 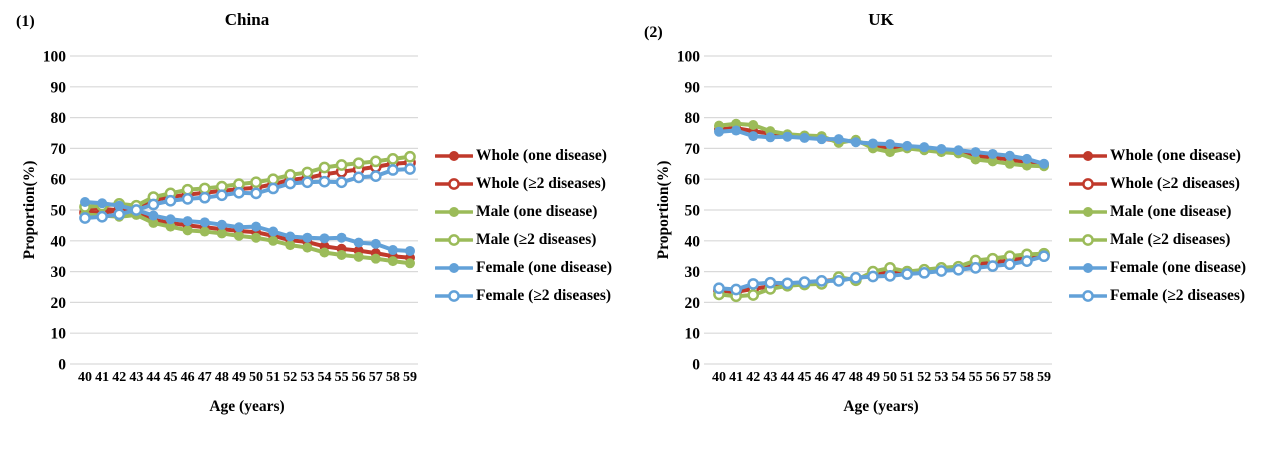 I want to click on y-tick-label: 0, so click(x=696, y=365).